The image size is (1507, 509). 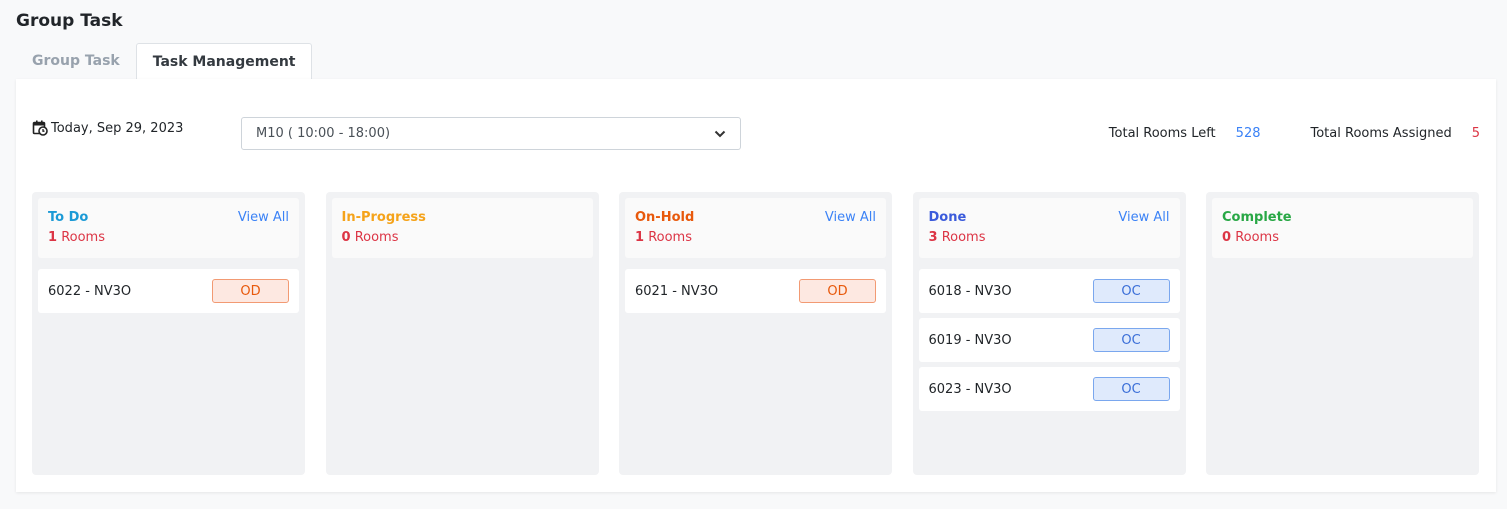 I want to click on shift-select: M10 ( 10:00 - 18:00), so click(x=491, y=133).